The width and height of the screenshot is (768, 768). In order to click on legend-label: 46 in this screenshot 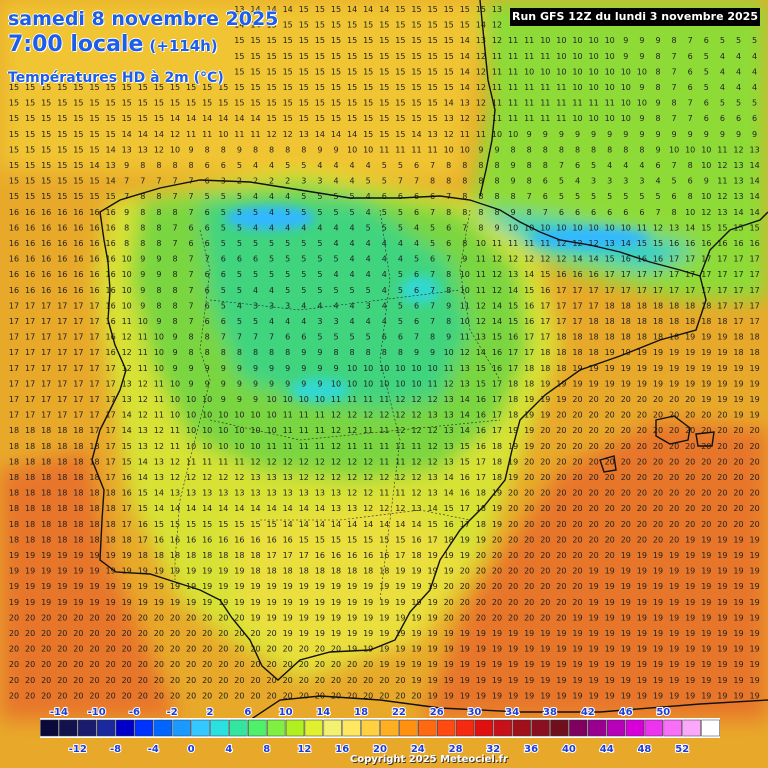, I will do `click(626, 712)`.